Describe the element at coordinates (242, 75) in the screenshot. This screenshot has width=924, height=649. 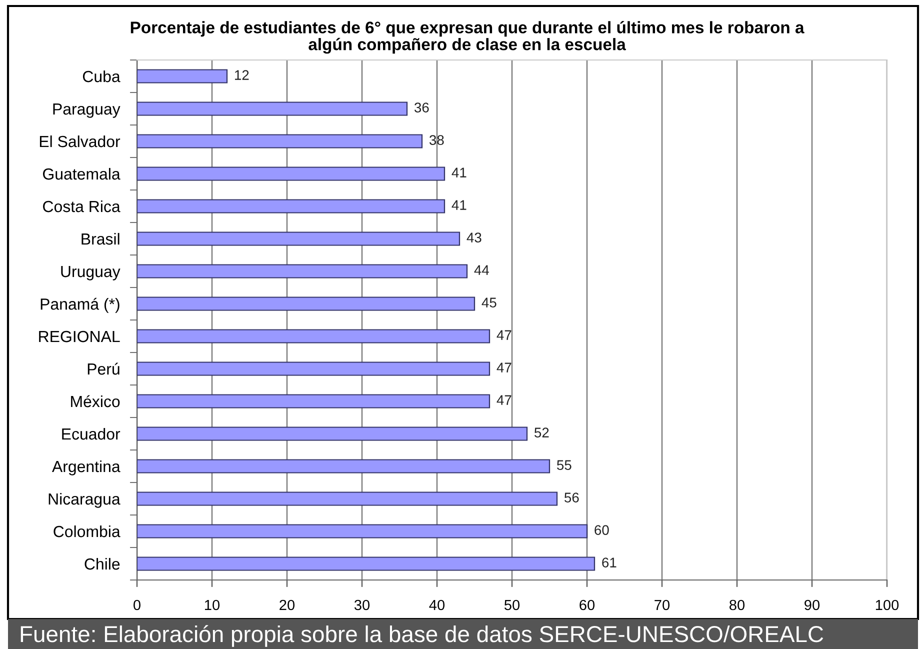
I see `data-label: 12` at that location.